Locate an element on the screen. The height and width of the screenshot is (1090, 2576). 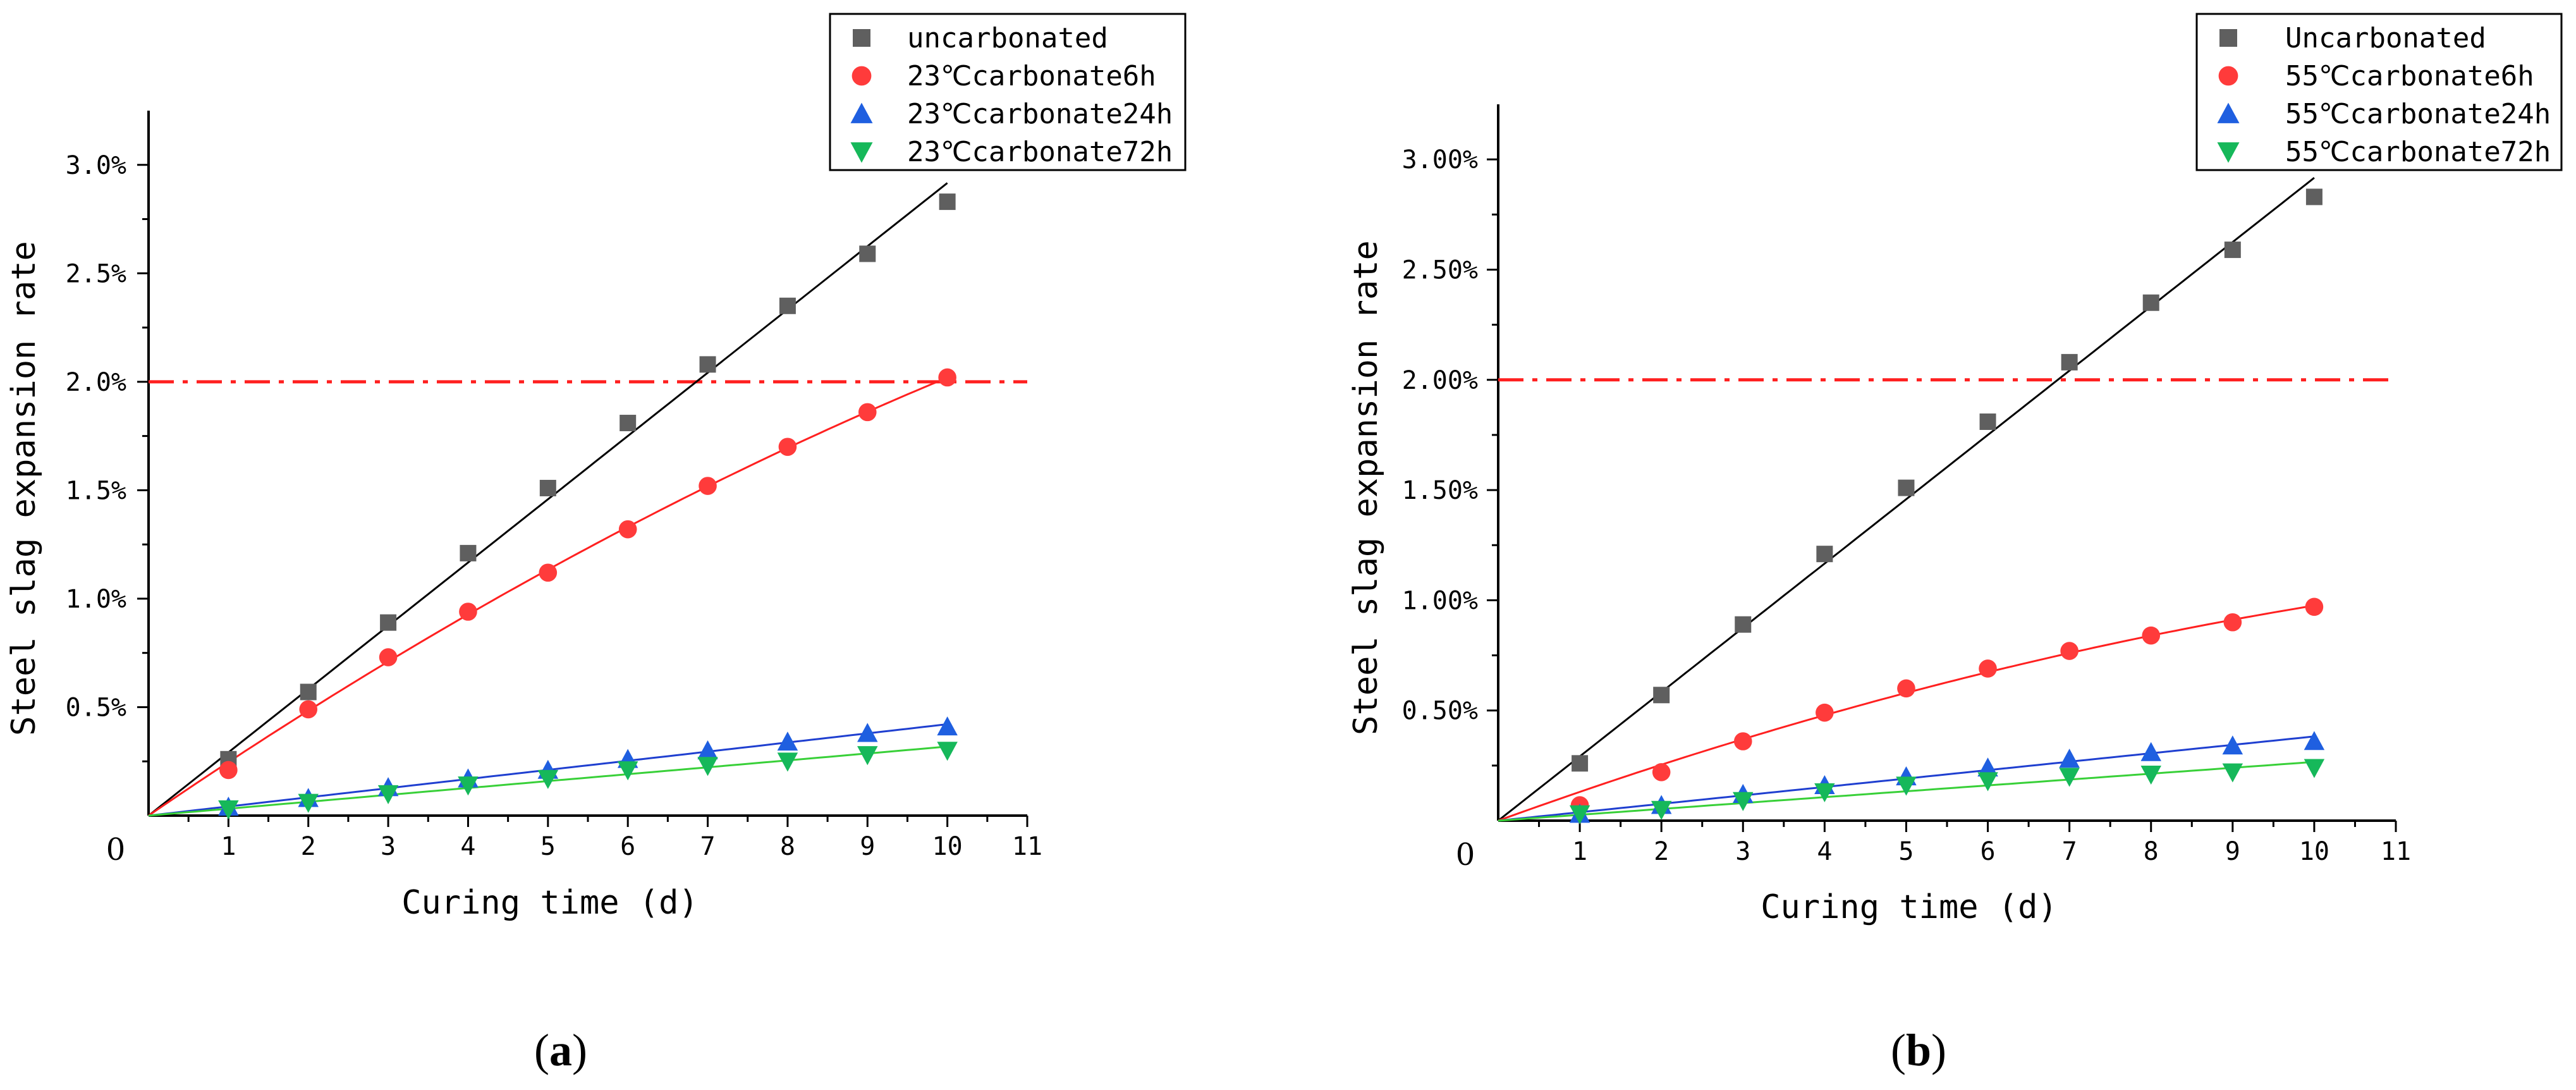
a-y-tick-label: 1.0% is located at coordinates (96, 599).